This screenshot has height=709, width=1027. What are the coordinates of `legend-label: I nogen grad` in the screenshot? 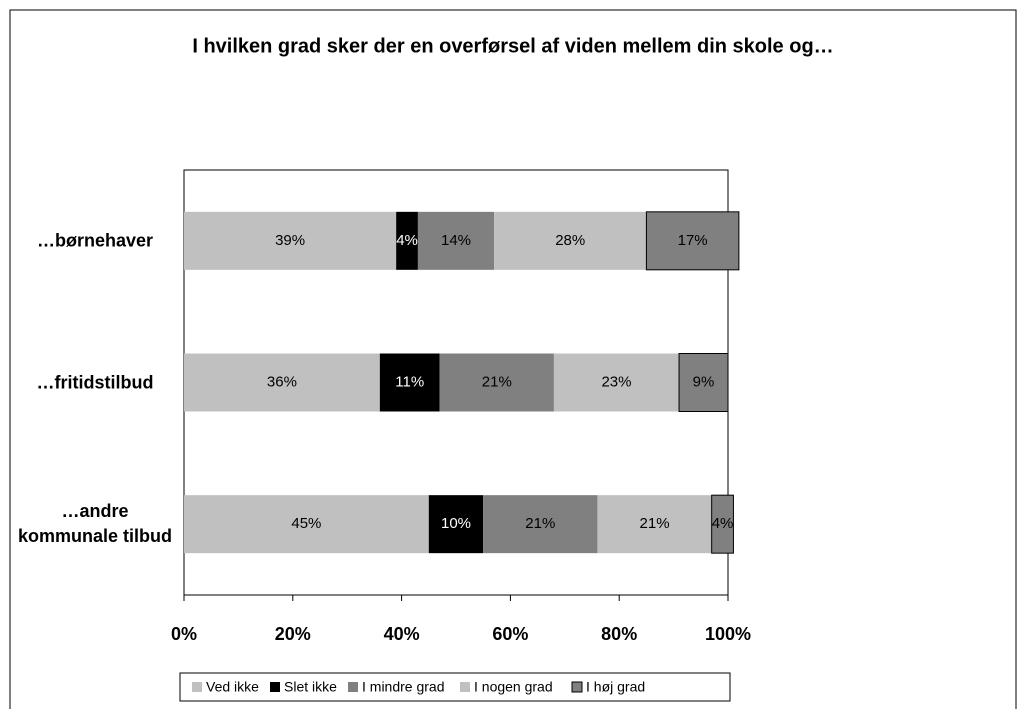 It's located at (513, 687).